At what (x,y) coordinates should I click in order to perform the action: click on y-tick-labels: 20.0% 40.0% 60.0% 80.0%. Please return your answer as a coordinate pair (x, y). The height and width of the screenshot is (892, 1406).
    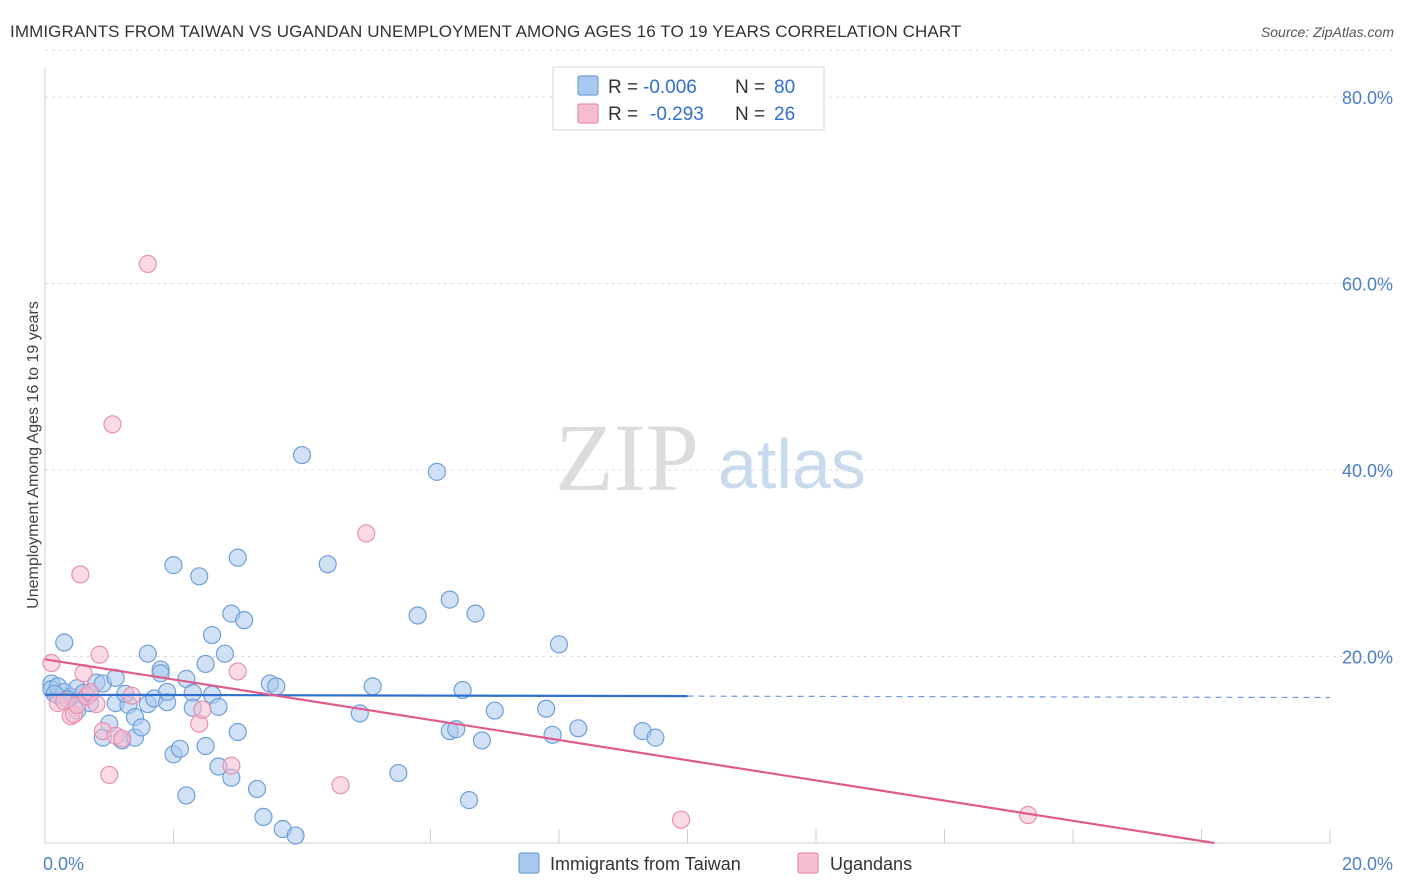
    Looking at the image, I should click on (1367, 378).